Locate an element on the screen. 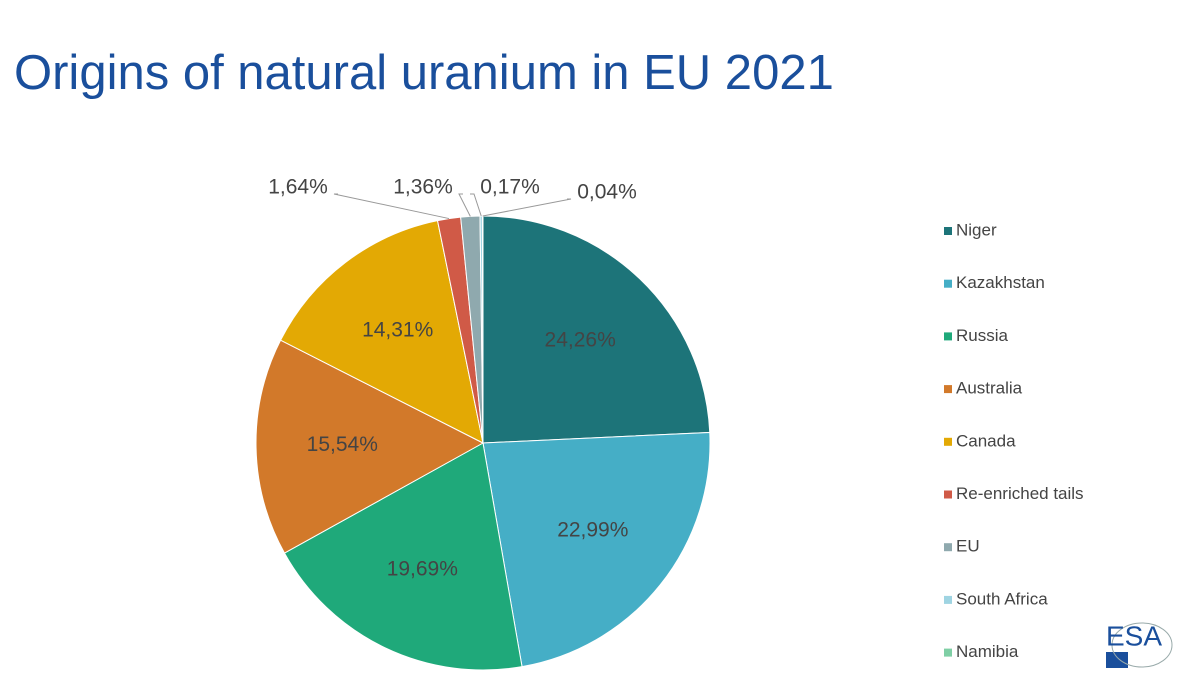 The height and width of the screenshot is (678, 1197). data-label: 14,31% is located at coordinates (397, 330).